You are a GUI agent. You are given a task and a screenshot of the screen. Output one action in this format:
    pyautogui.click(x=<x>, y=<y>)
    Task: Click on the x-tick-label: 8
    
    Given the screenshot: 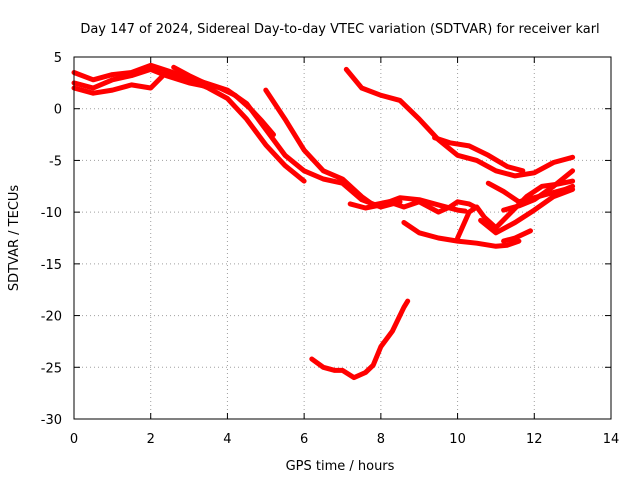 What is the action you would take?
    pyautogui.click(x=381, y=439)
    